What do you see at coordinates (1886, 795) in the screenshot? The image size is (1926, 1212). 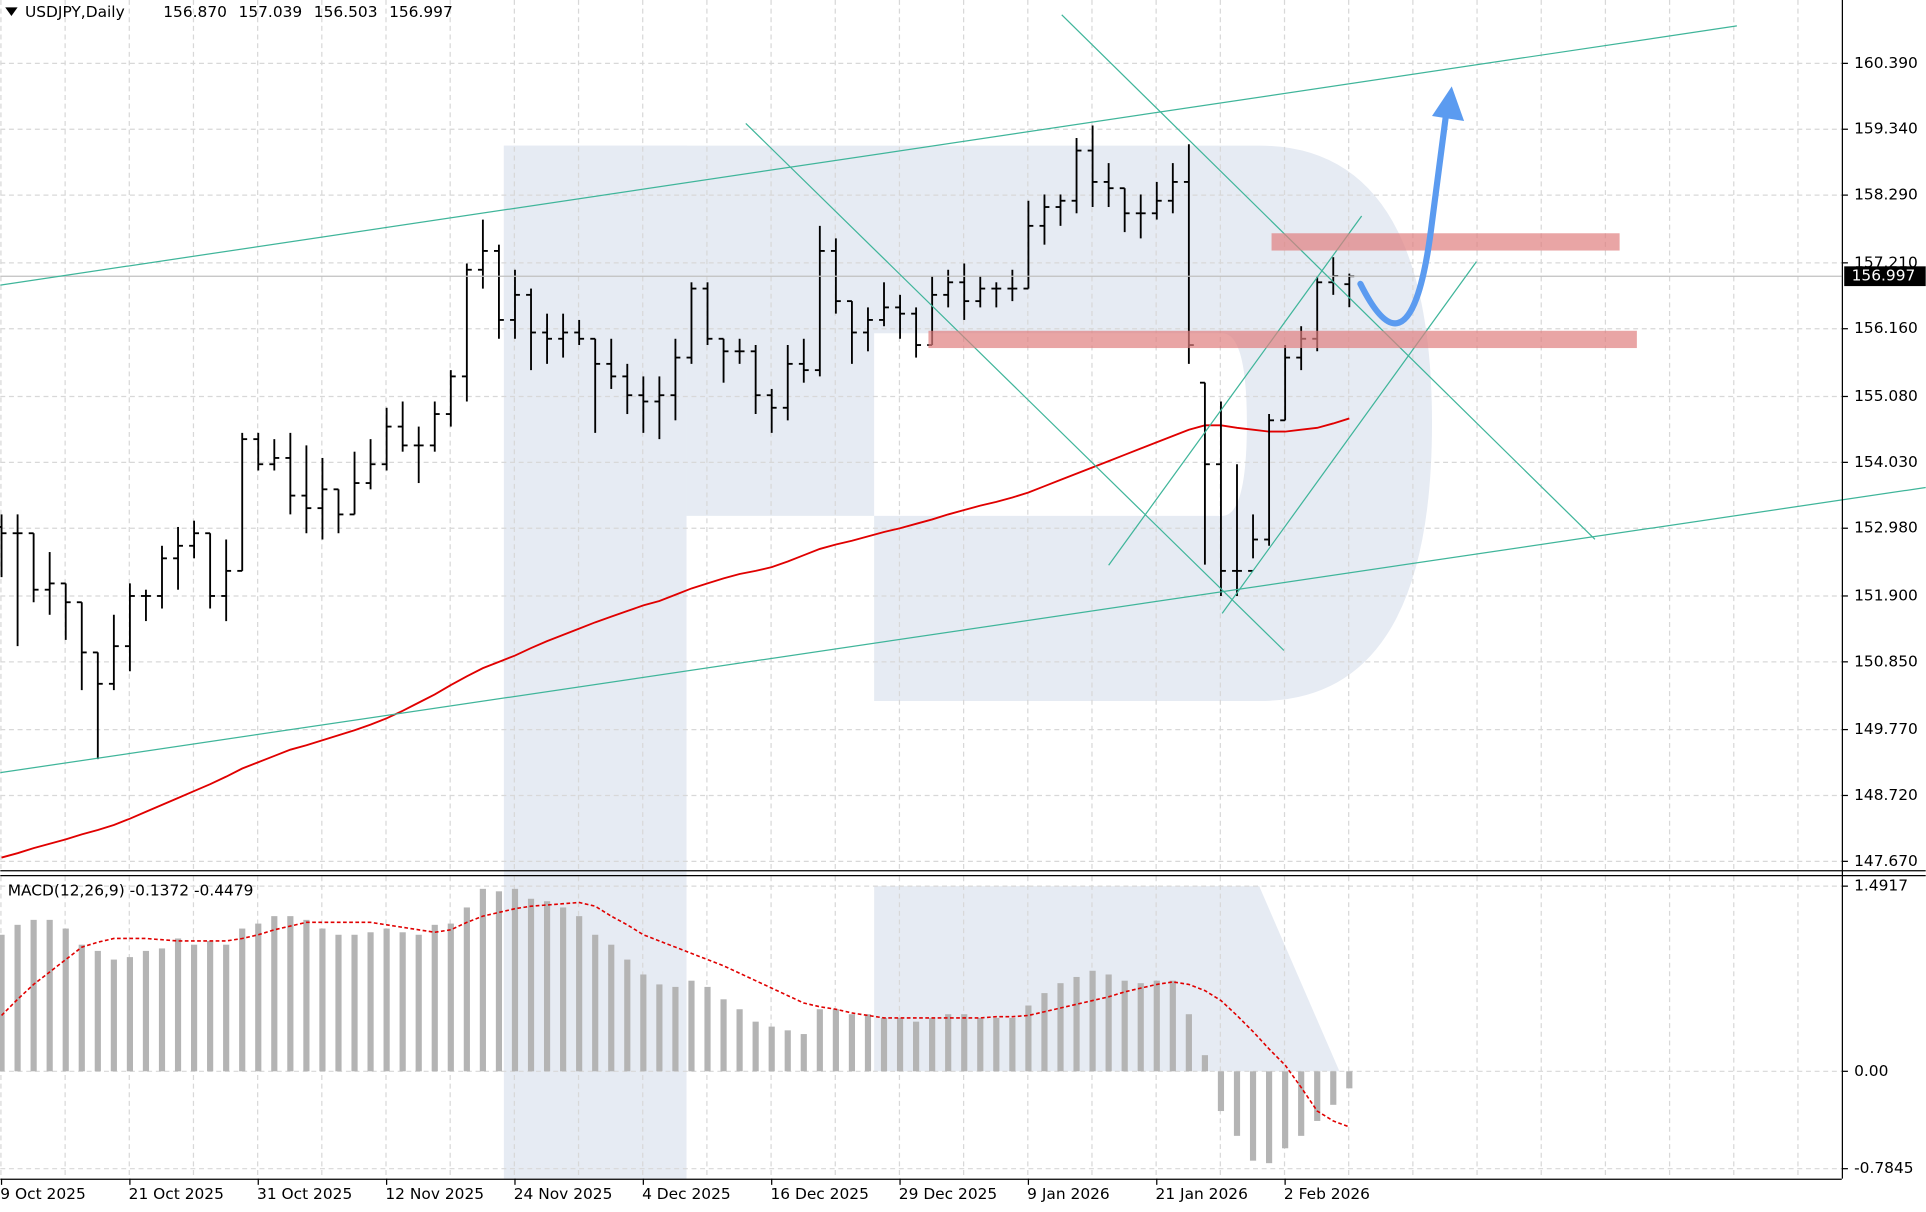 I see `y-tick-label: 148.720` at bounding box center [1886, 795].